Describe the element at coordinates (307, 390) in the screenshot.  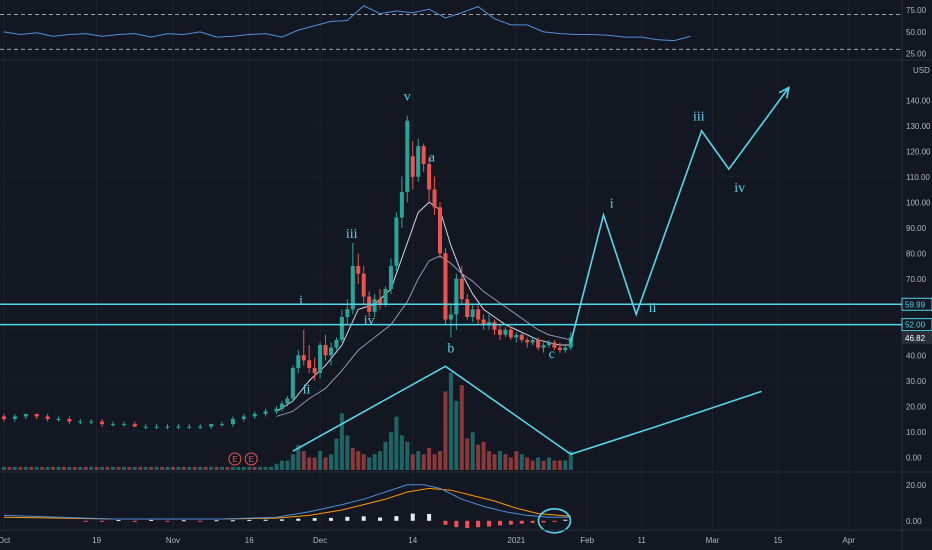
I see `wave-label: ii` at that location.